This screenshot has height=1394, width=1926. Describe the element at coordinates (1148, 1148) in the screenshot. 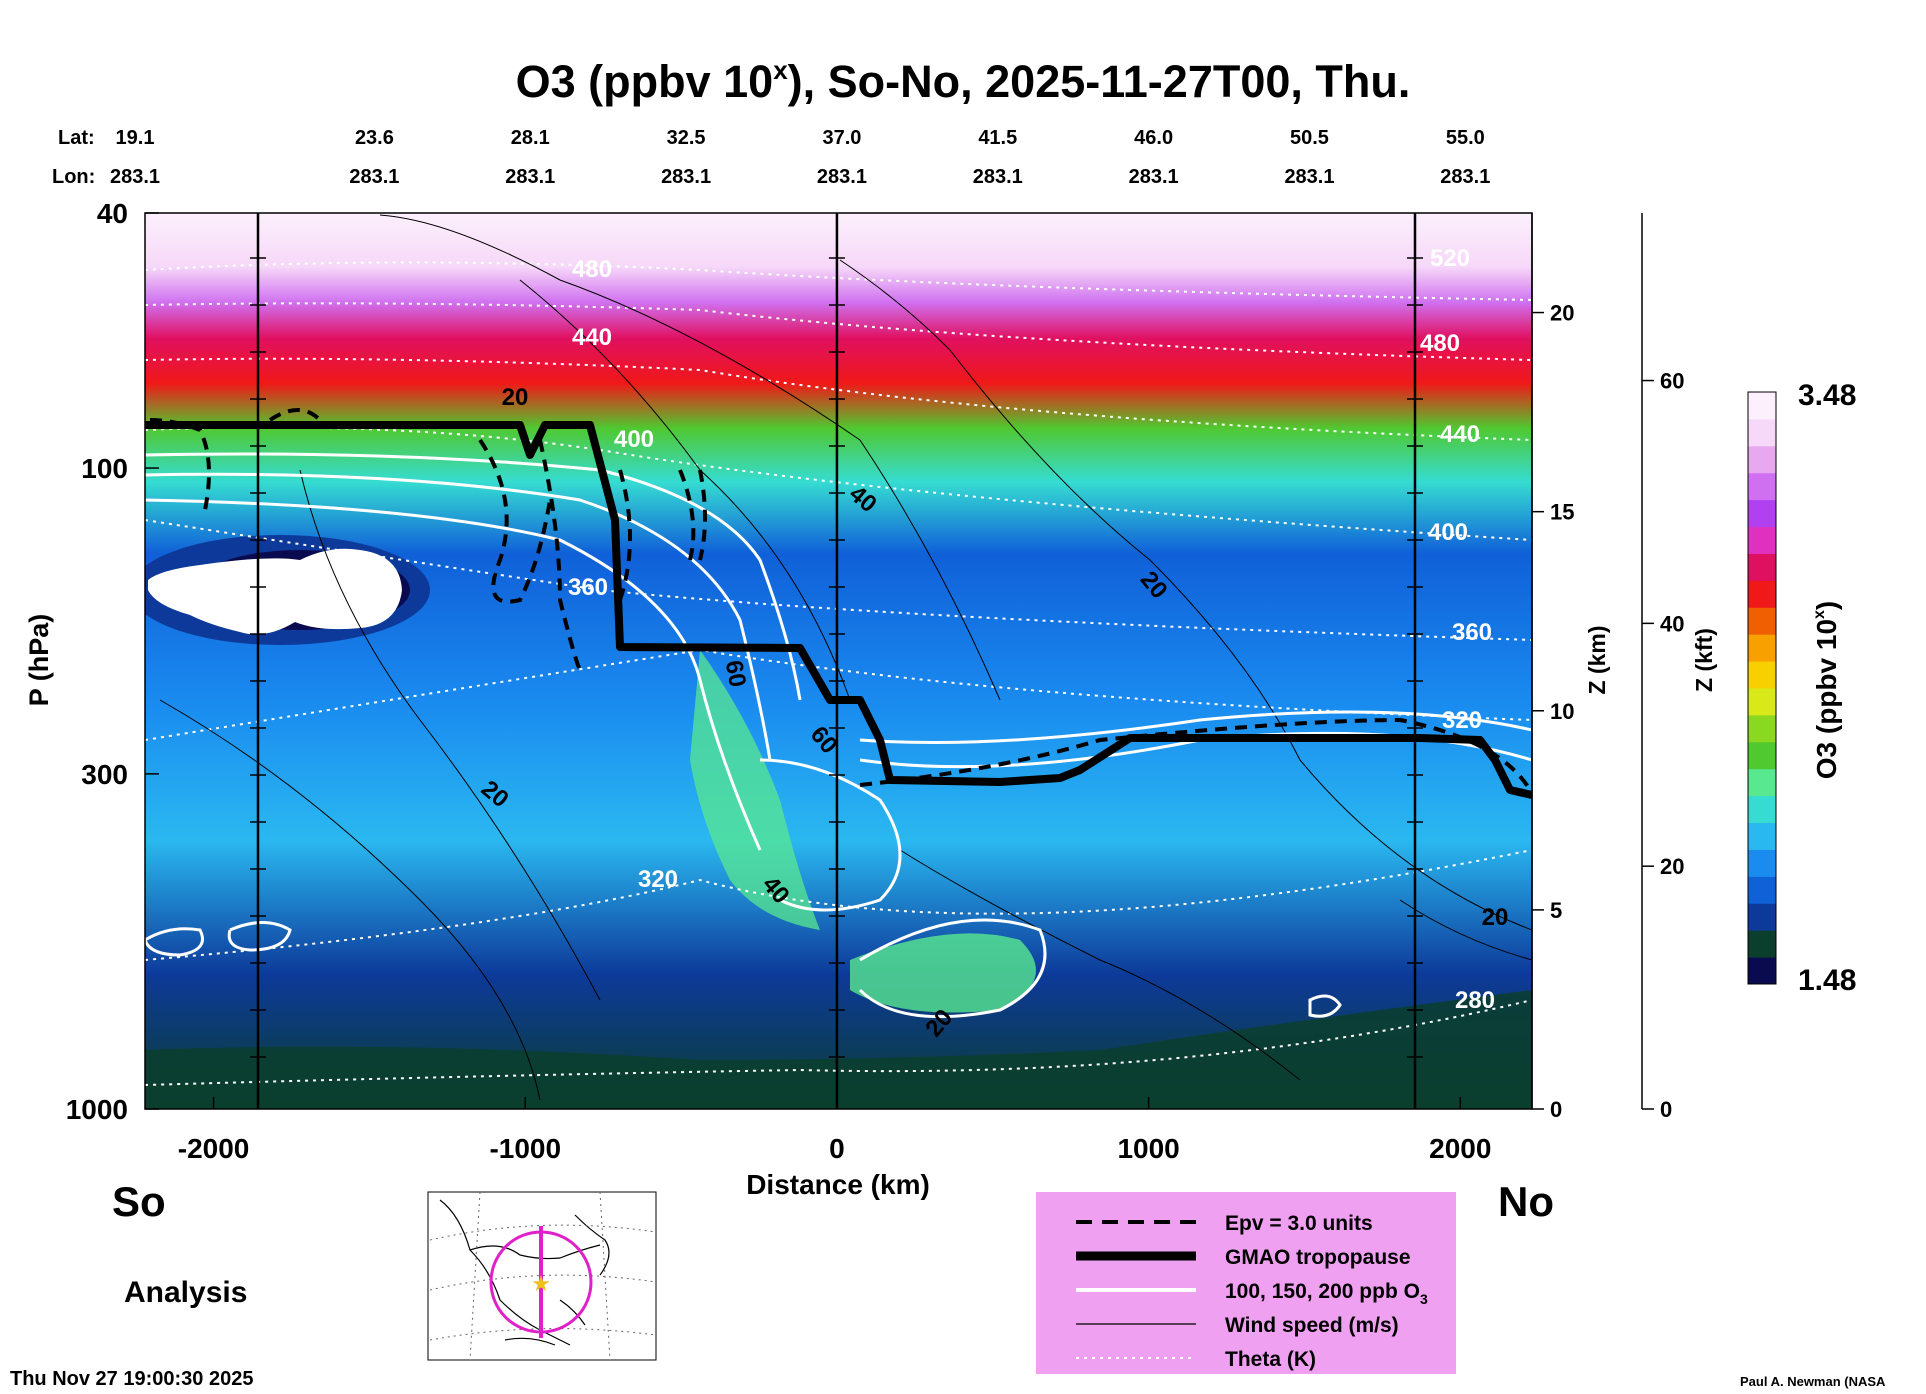

I see `x-tick-label: 1000` at that location.